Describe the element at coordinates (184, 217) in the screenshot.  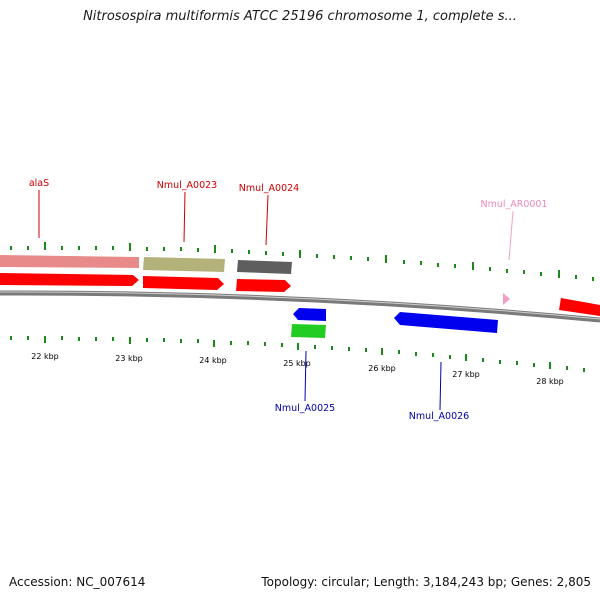
I see `leader-Nmul_A0023` at that location.